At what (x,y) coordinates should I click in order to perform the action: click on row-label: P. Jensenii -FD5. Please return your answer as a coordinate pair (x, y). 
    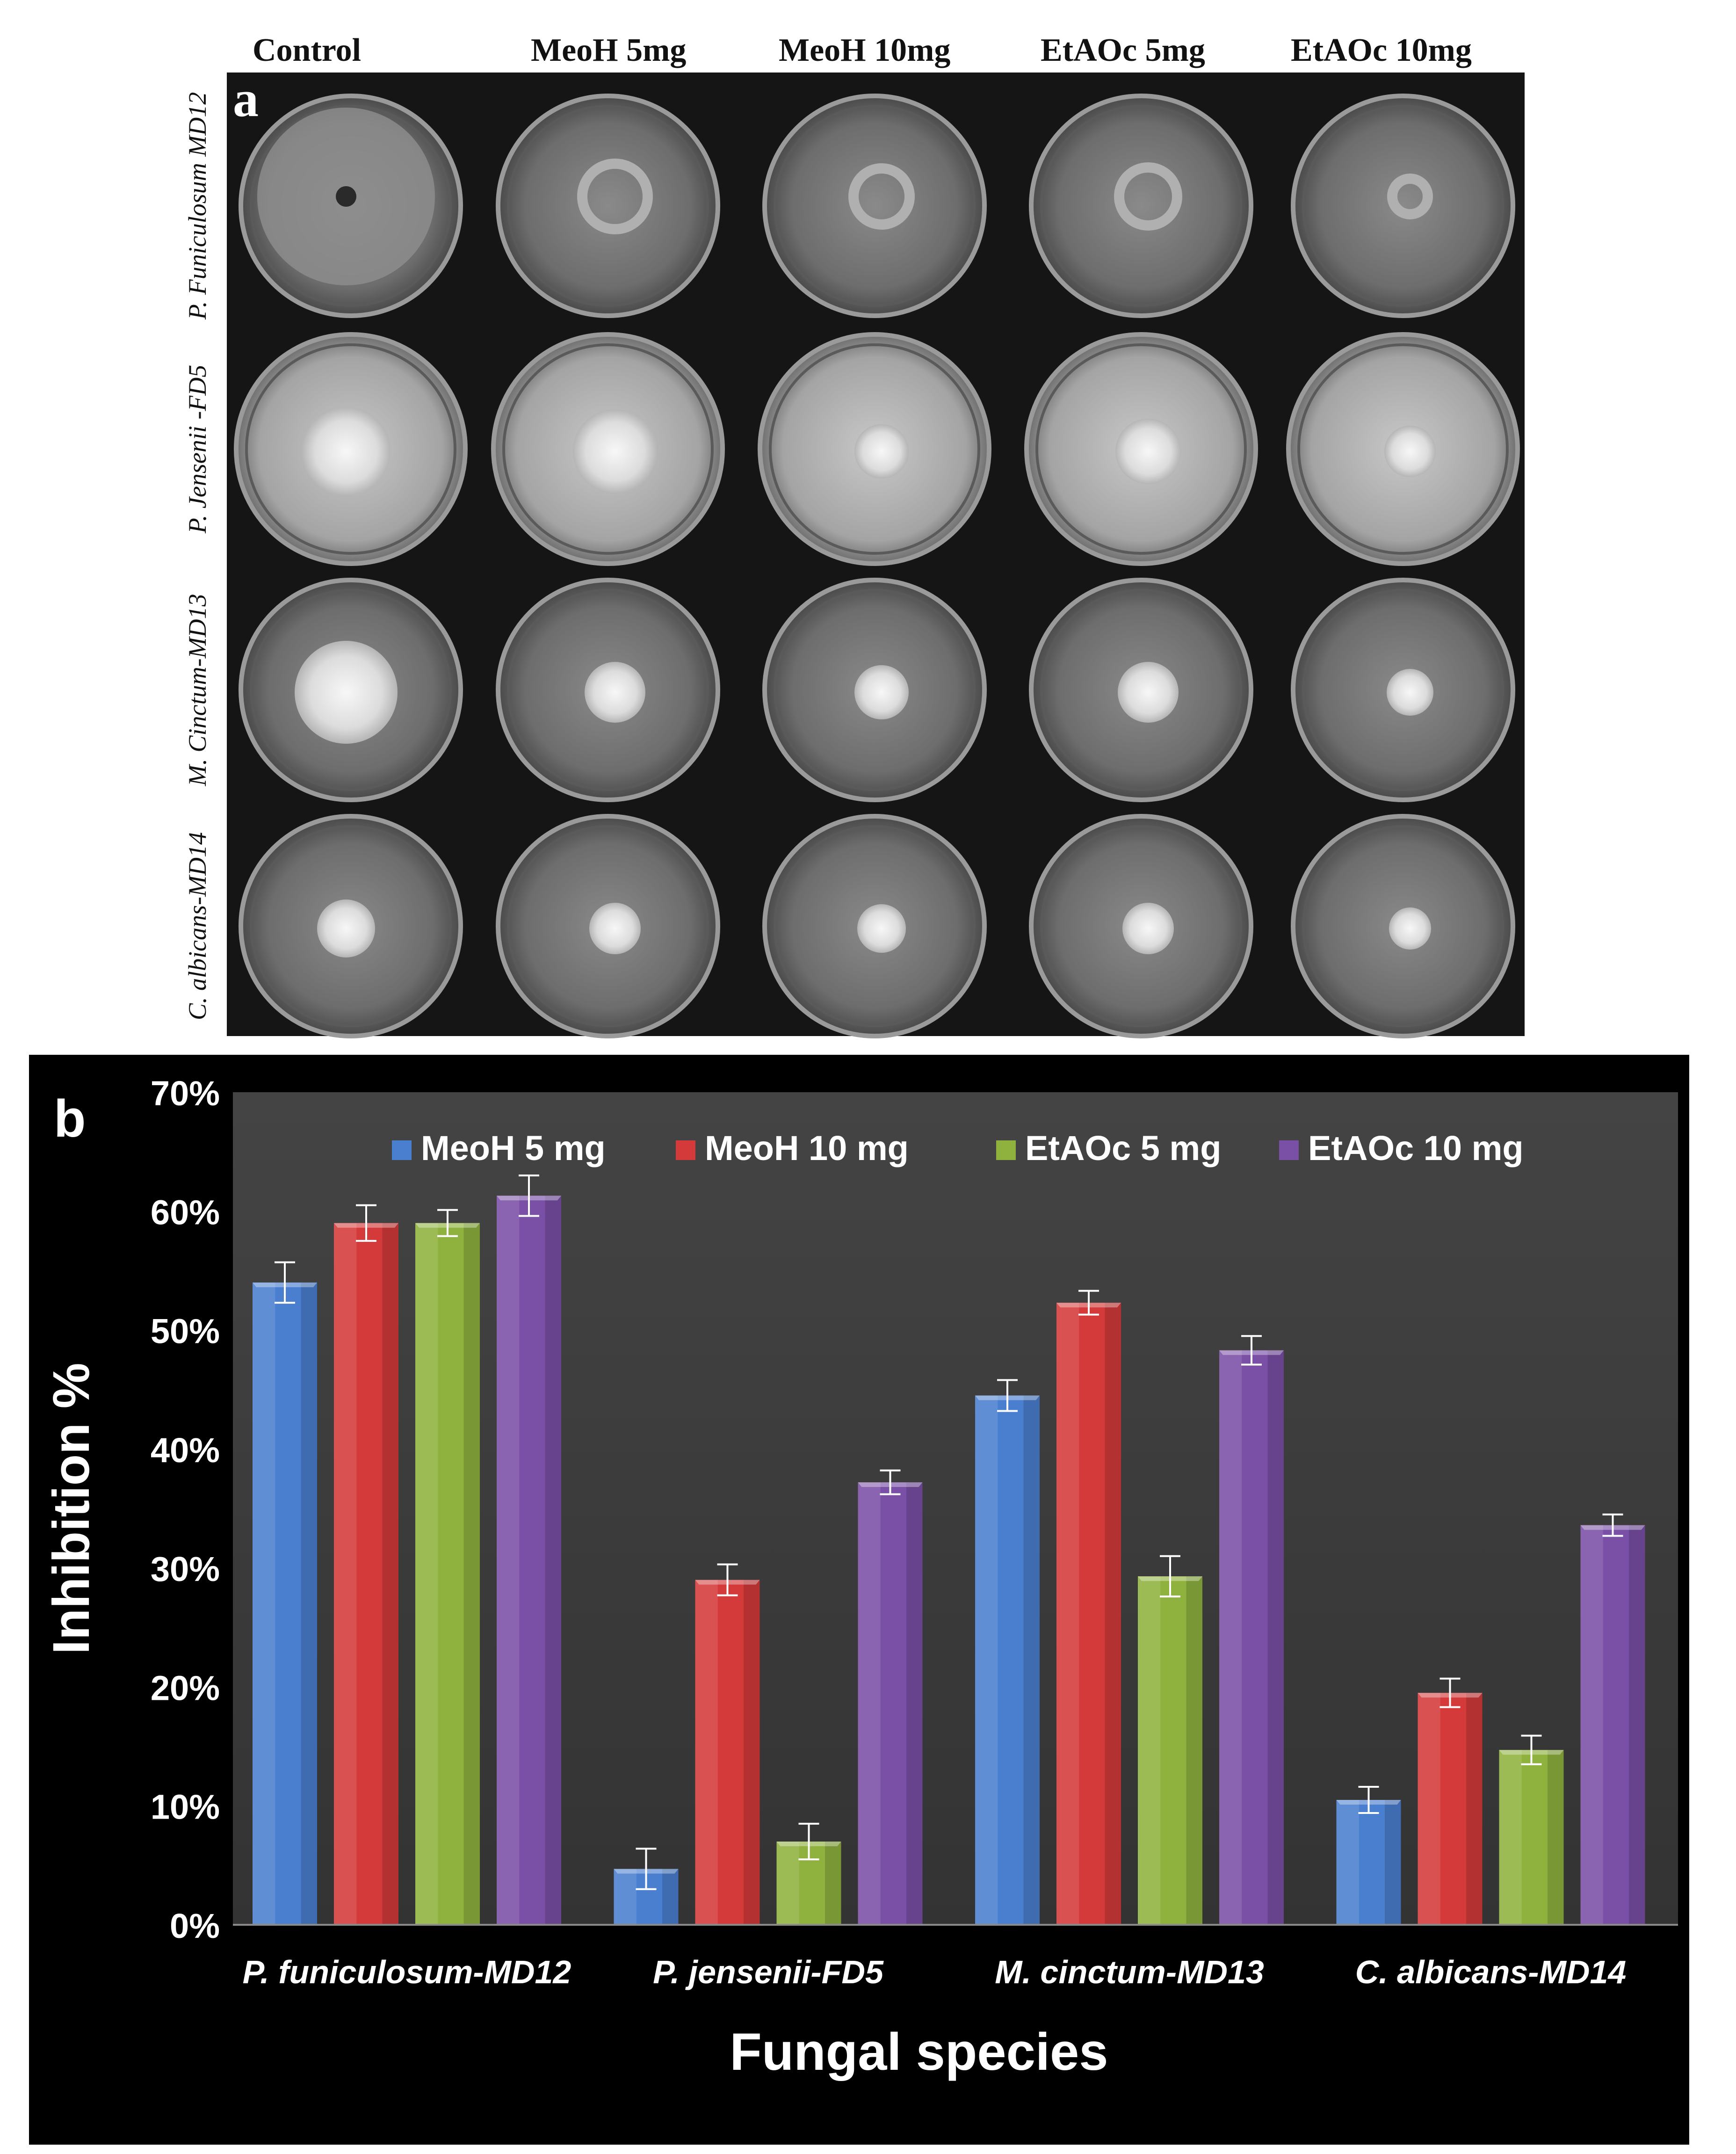
    Looking at the image, I should click on (197, 450).